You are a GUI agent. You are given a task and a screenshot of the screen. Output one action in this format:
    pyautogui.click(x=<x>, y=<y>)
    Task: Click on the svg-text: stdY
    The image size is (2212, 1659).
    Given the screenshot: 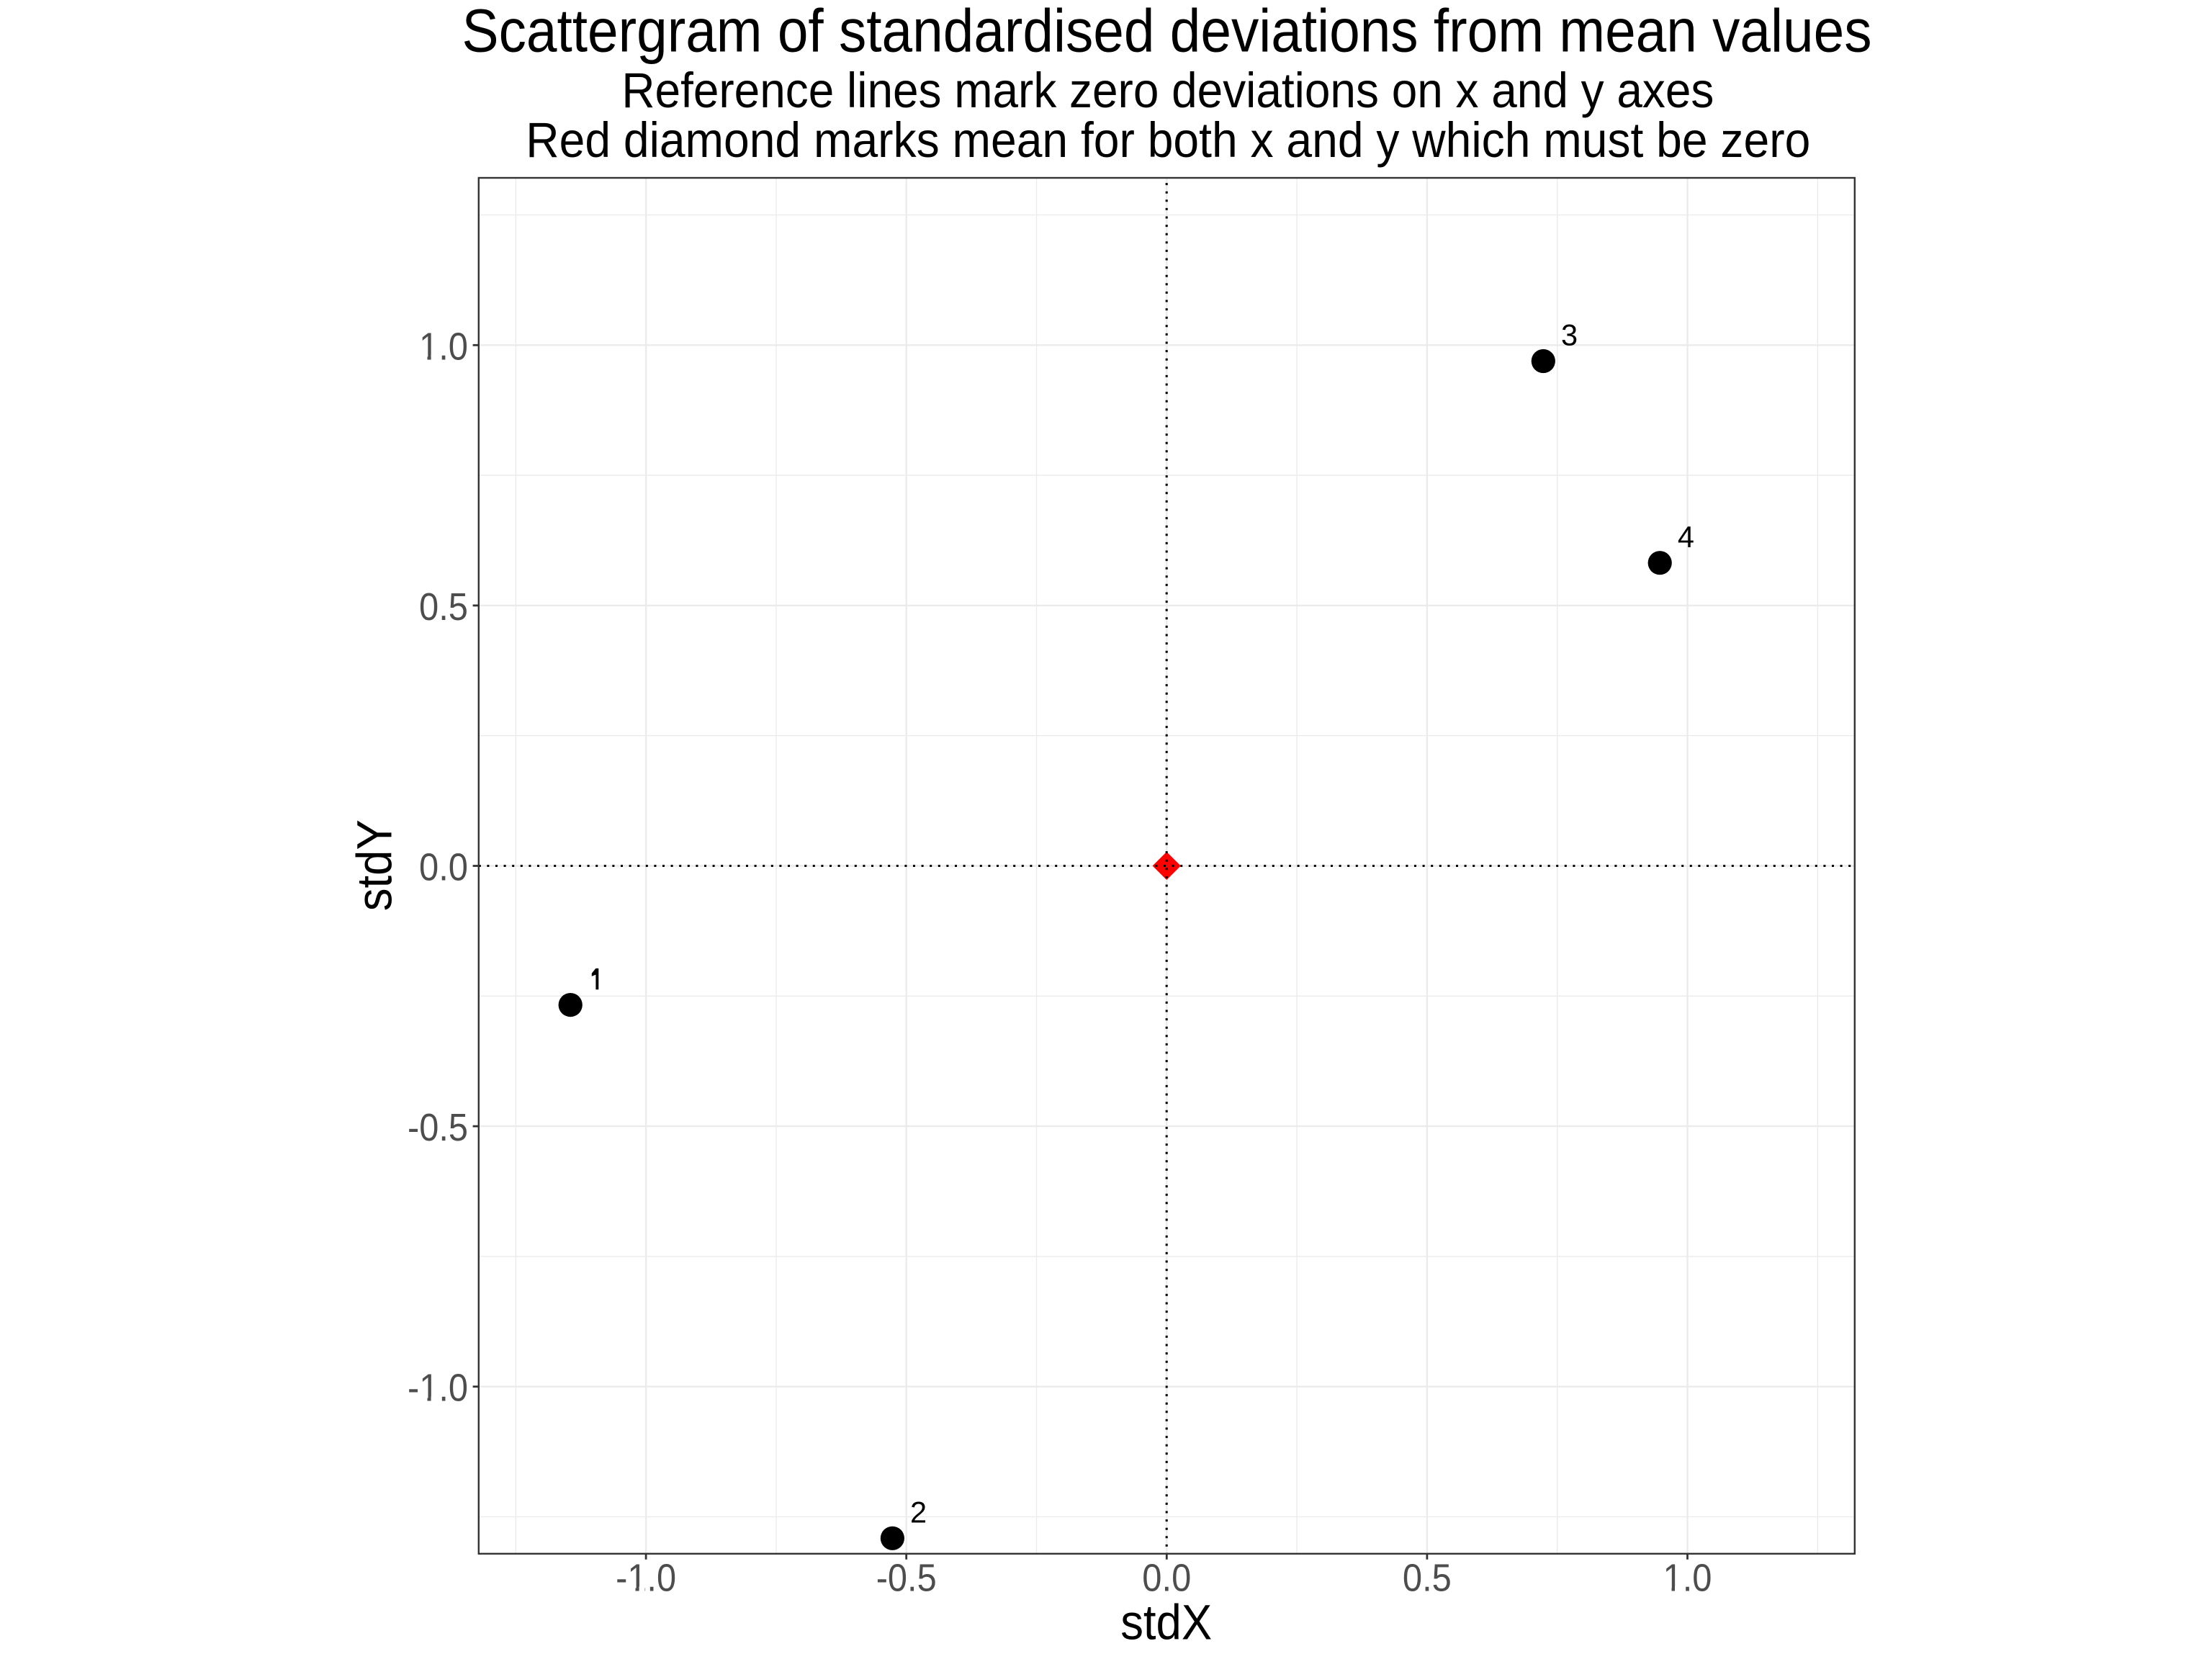 What is the action you would take?
    pyautogui.click(x=374, y=865)
    